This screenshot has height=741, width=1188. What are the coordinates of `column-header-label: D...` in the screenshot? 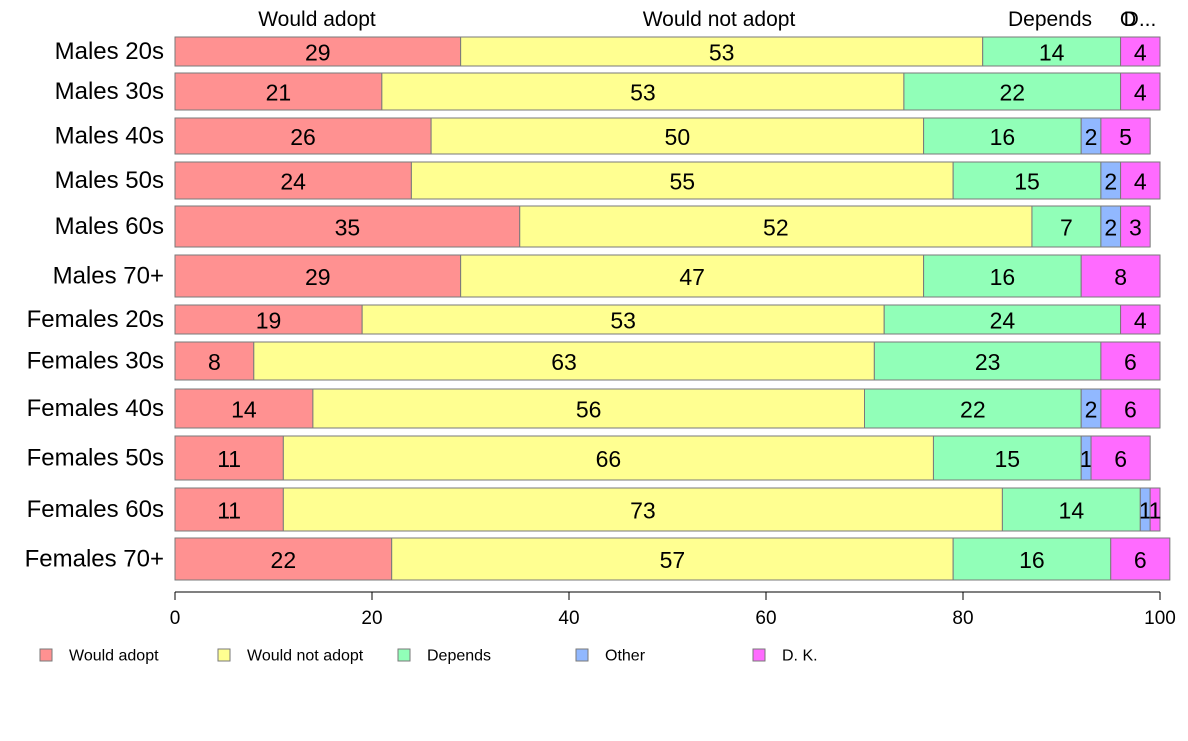 It's located at (1140, 19).